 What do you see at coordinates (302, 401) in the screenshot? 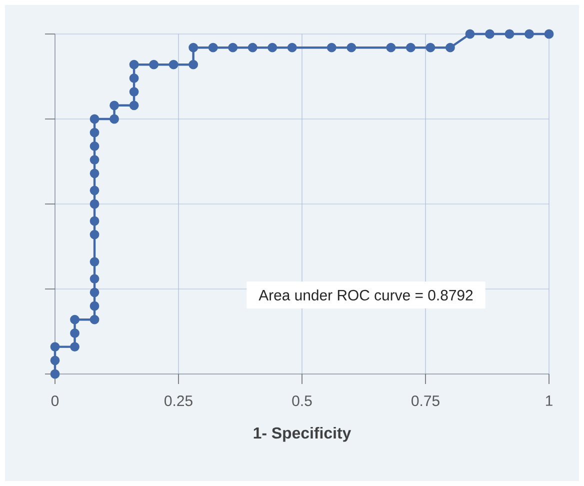
I see `x-tick-label: 0.5` at bounding box center [302, 401].